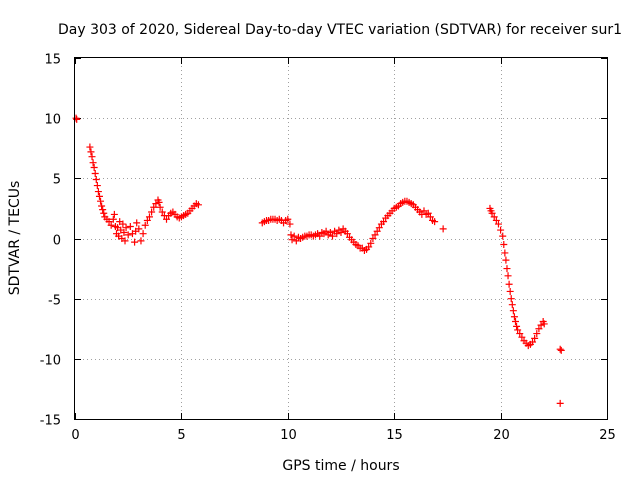 The width and height of the screenshot is (640, 480). What do you see at coordinates (607, 435) in the screenshot?
I see `x-tick-label: 25` at bounding box center [607, 435].